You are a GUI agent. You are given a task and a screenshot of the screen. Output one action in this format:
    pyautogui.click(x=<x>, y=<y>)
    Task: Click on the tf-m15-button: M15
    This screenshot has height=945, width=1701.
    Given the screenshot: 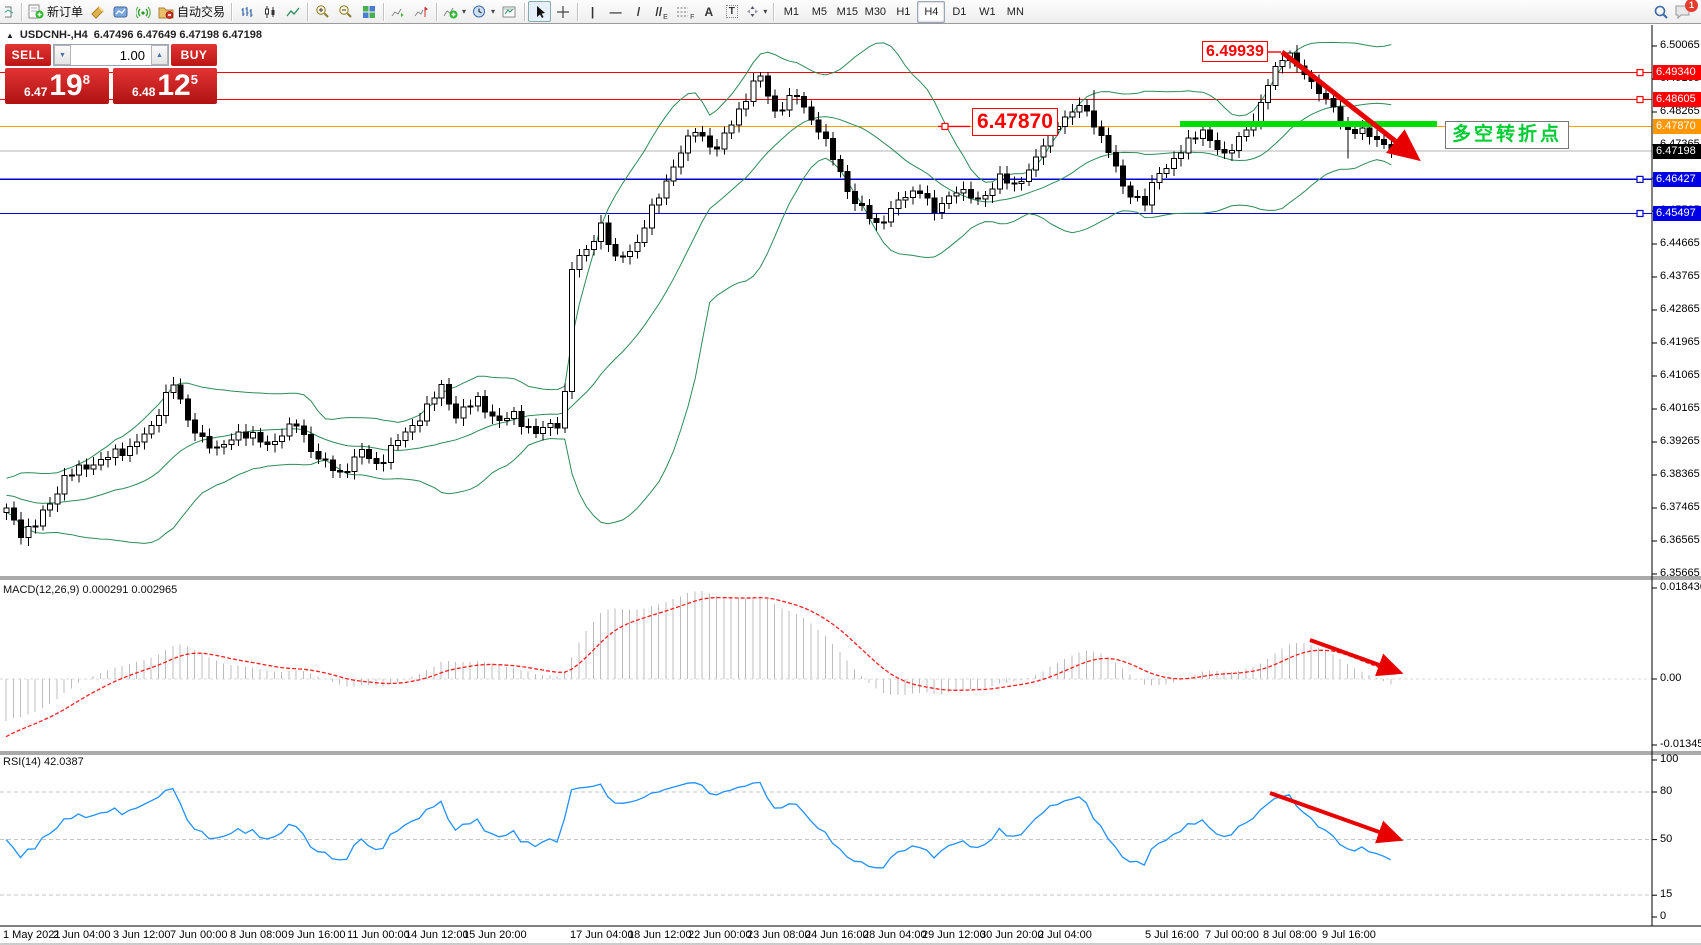 What is the action you would take?
    pyautogui.click(x=847, y=11)
    